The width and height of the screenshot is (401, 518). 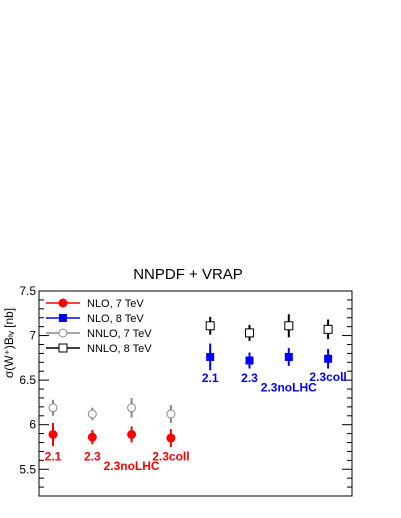 What do you see at coordinates (119, 349) in the screenshot?
I see `legend-label: NNLO, 8 TeV` at bounding box center [119, 349].